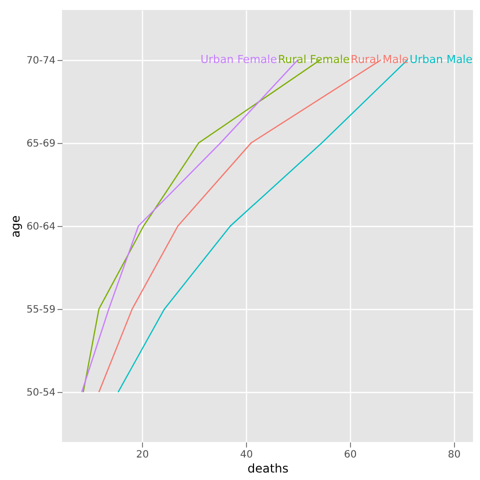 This screenshot has height=480, width=480. I want to click on series-label: Urban Female, so click(239, 59).